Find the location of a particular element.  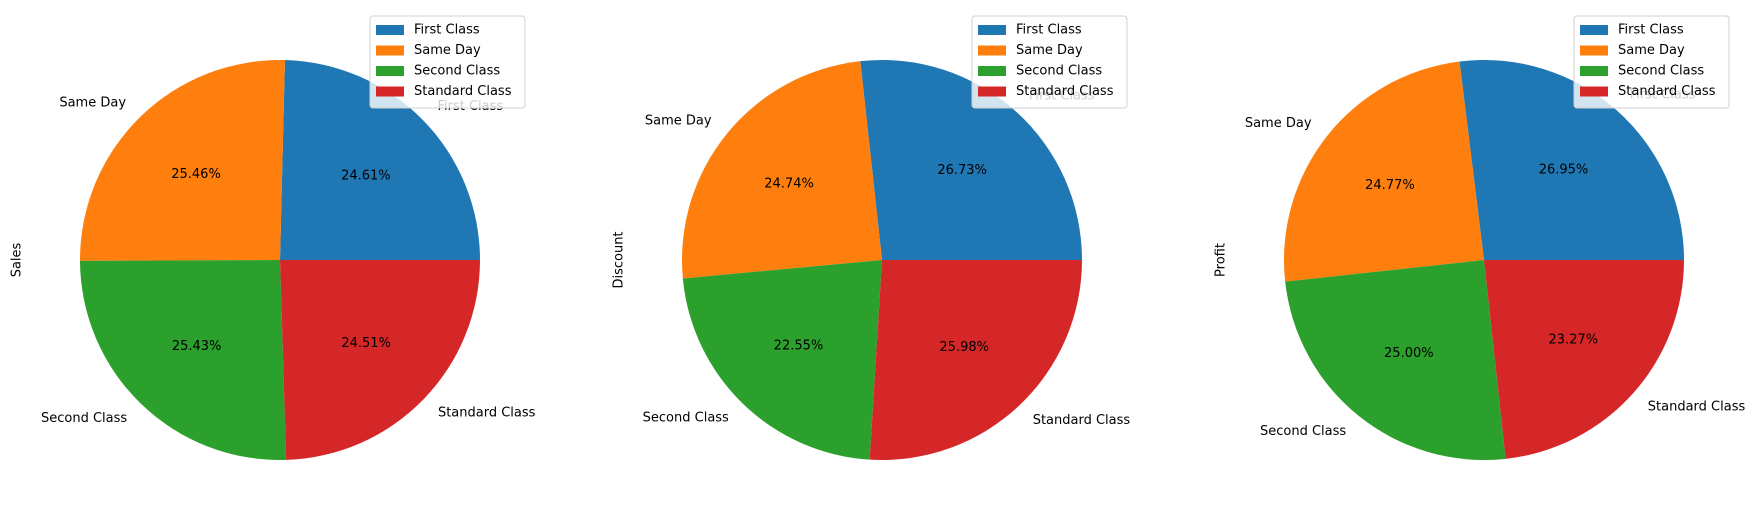

slice-percent-label: 25.43% is located at coordinates (197, 346).